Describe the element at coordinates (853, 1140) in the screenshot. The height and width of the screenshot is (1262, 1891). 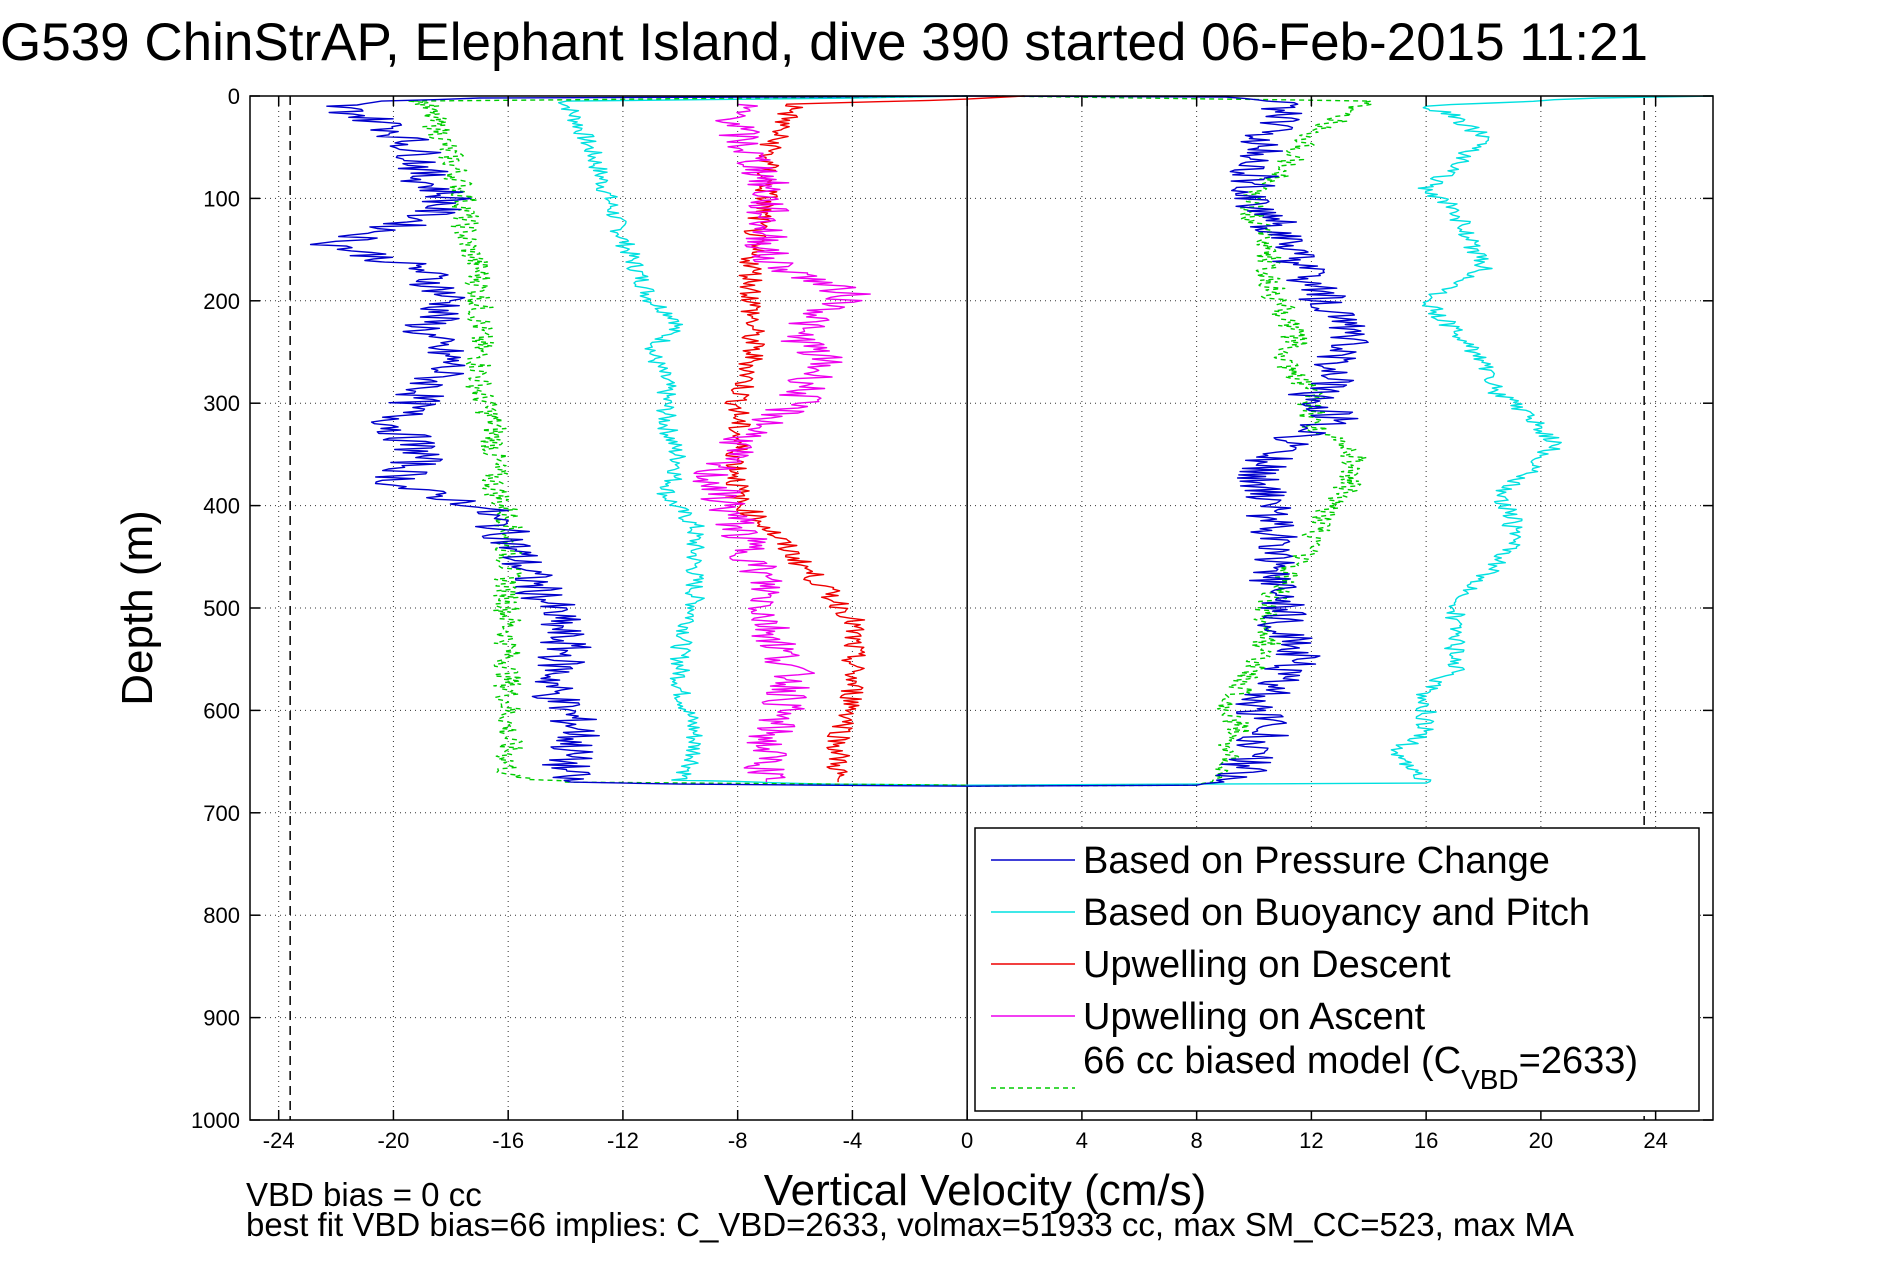
I see `x-tick-label-5: -4` at that location.